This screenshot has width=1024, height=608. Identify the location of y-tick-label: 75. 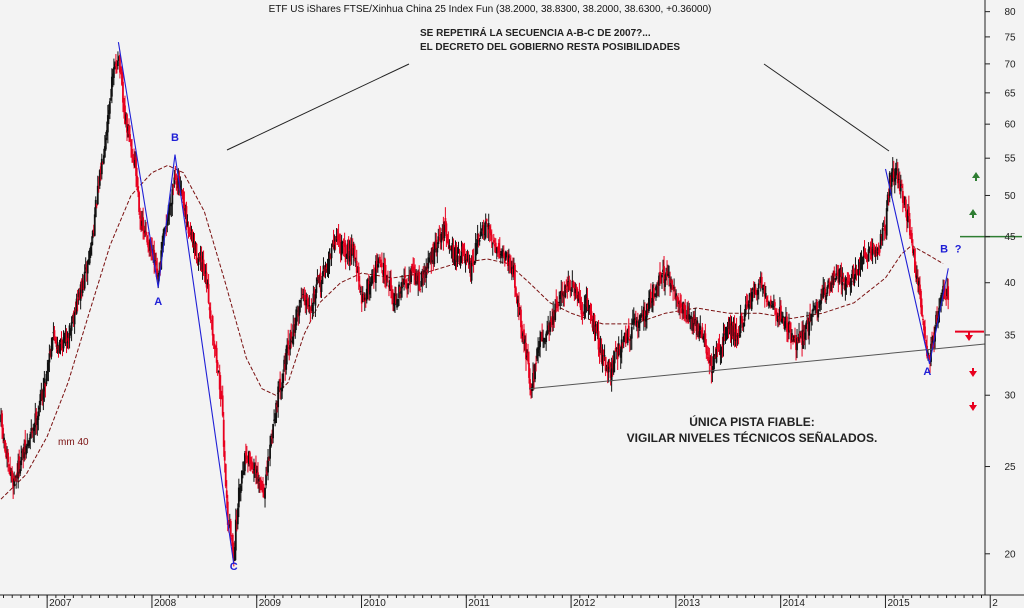
(1010, 37).